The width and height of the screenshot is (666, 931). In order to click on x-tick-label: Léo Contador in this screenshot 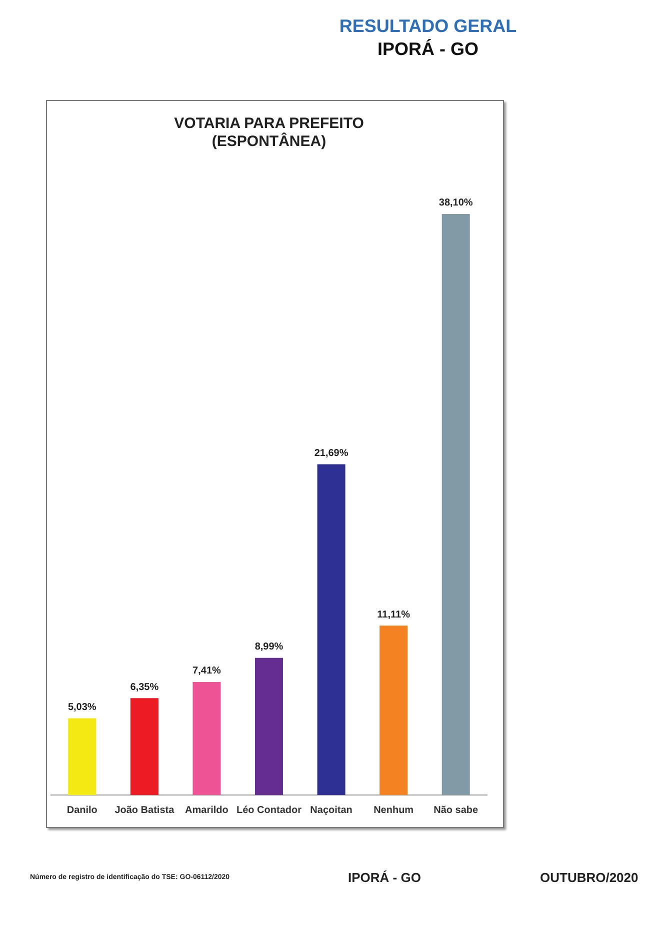, I will do `click(269, 810)`.